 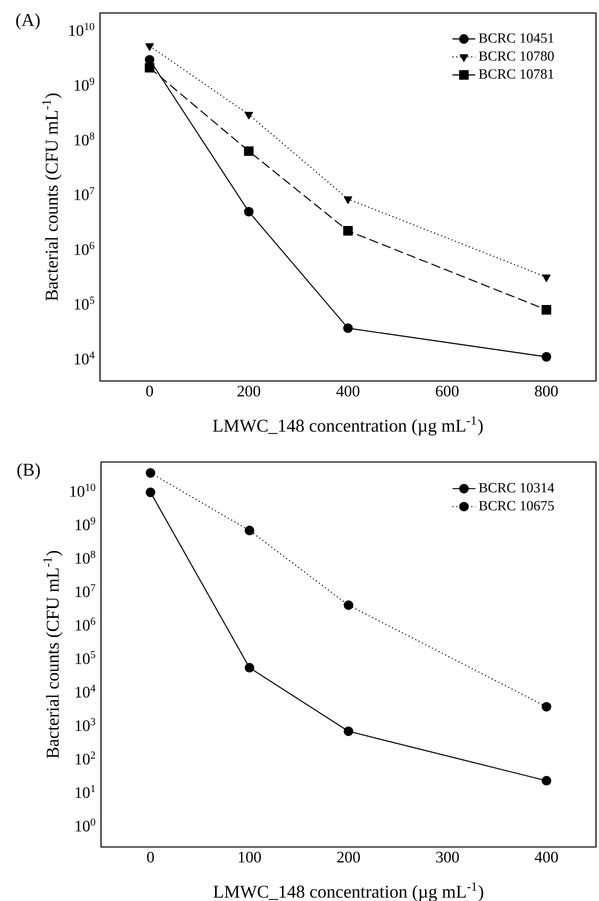 I want to click on y-tick-label: 10$^{1}$, so click(x=85, y=791).